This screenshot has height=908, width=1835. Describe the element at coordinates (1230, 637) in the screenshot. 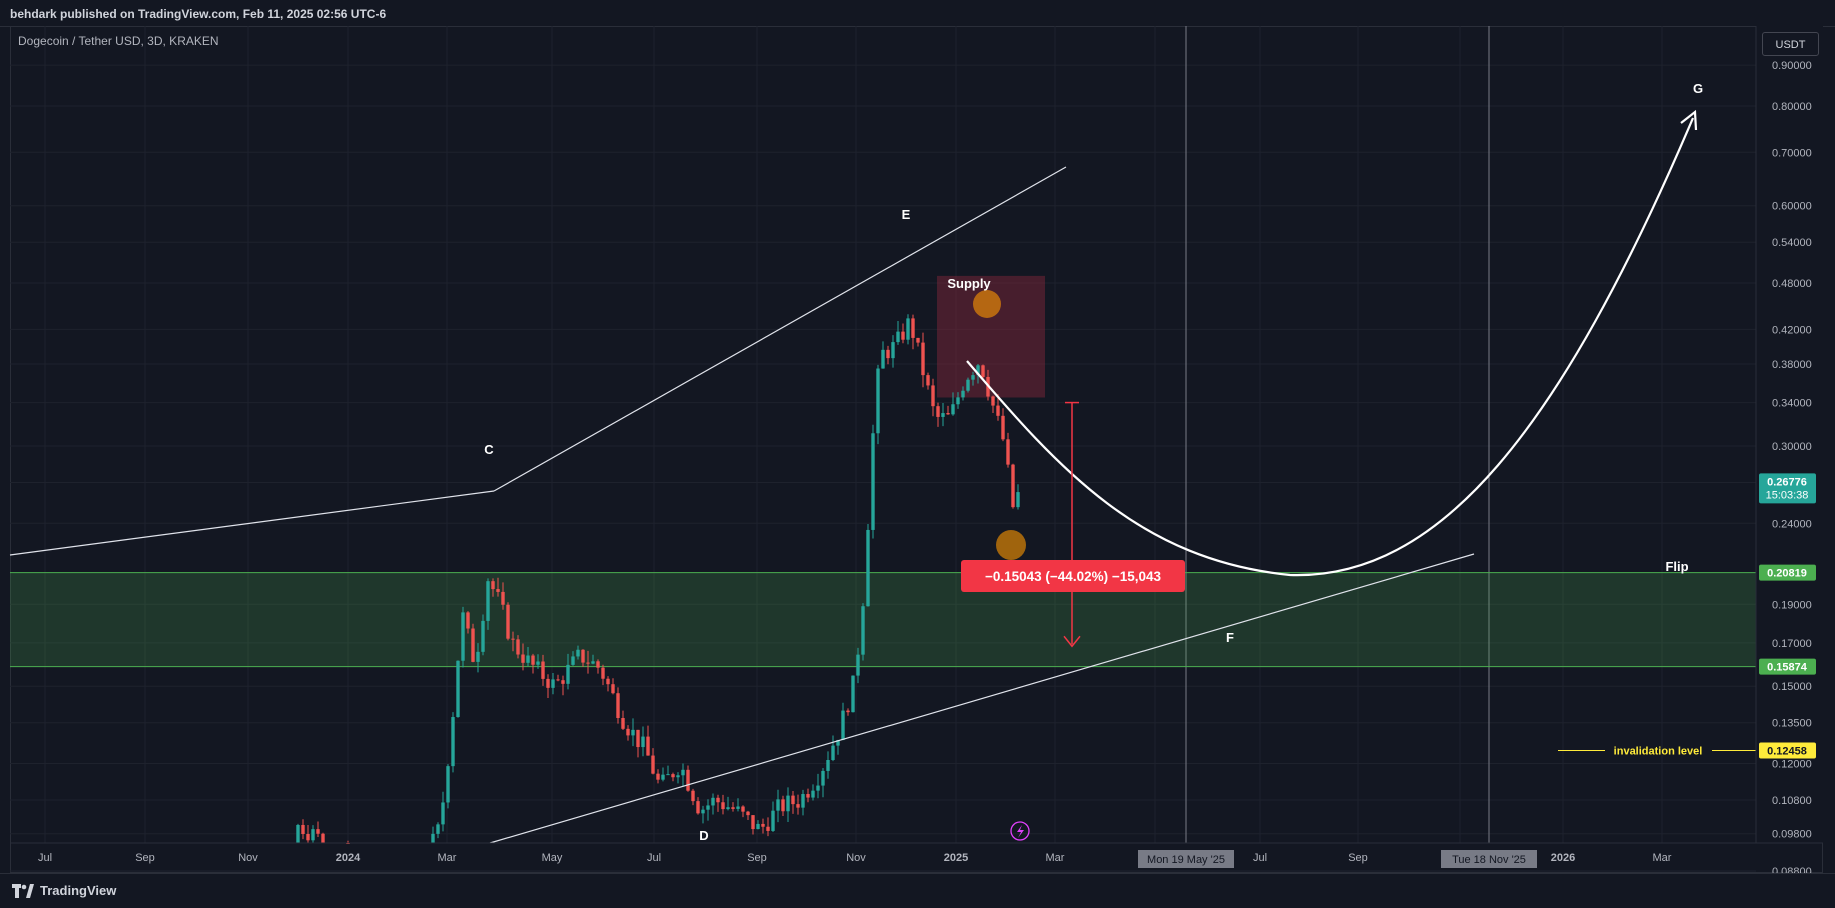

I see `point-label-f: F` at that location.